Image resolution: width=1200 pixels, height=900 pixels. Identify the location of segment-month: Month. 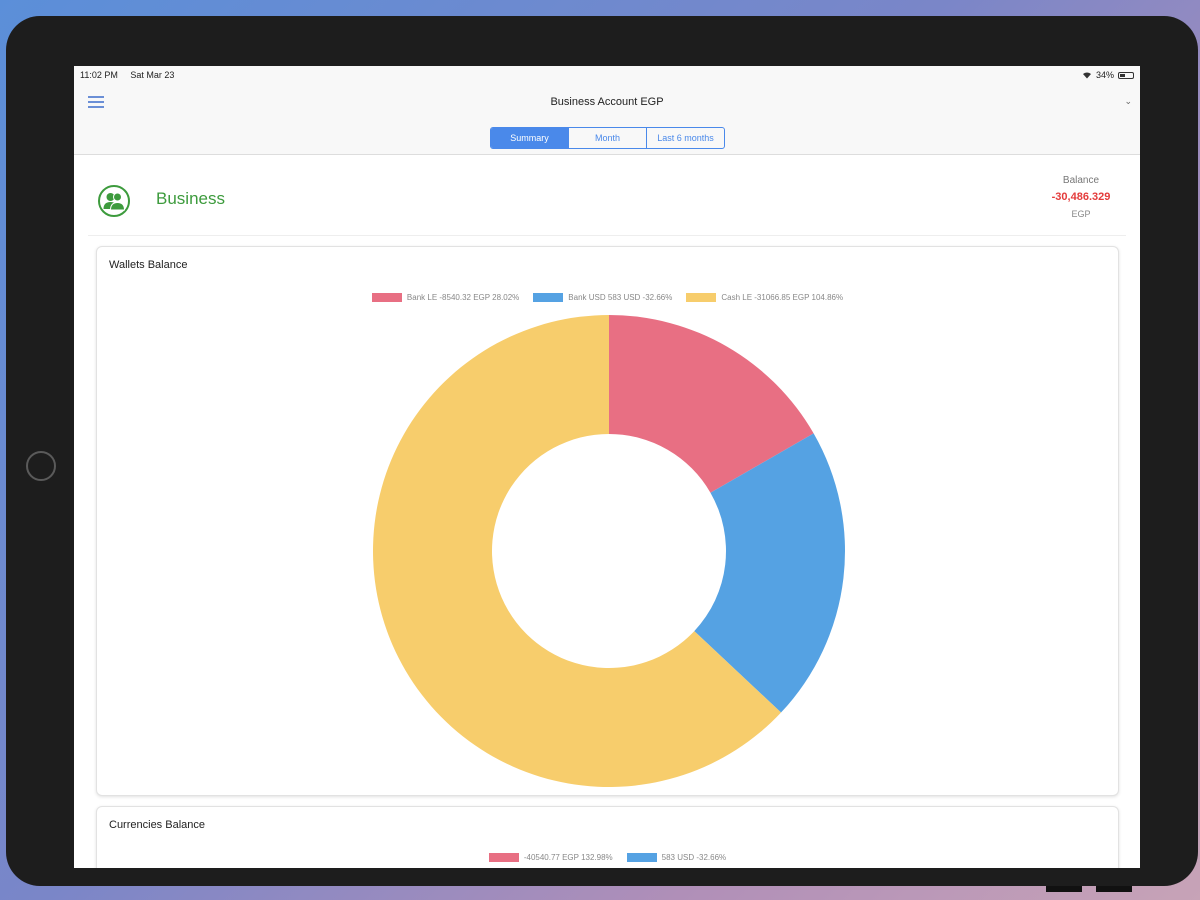
(608, 138).